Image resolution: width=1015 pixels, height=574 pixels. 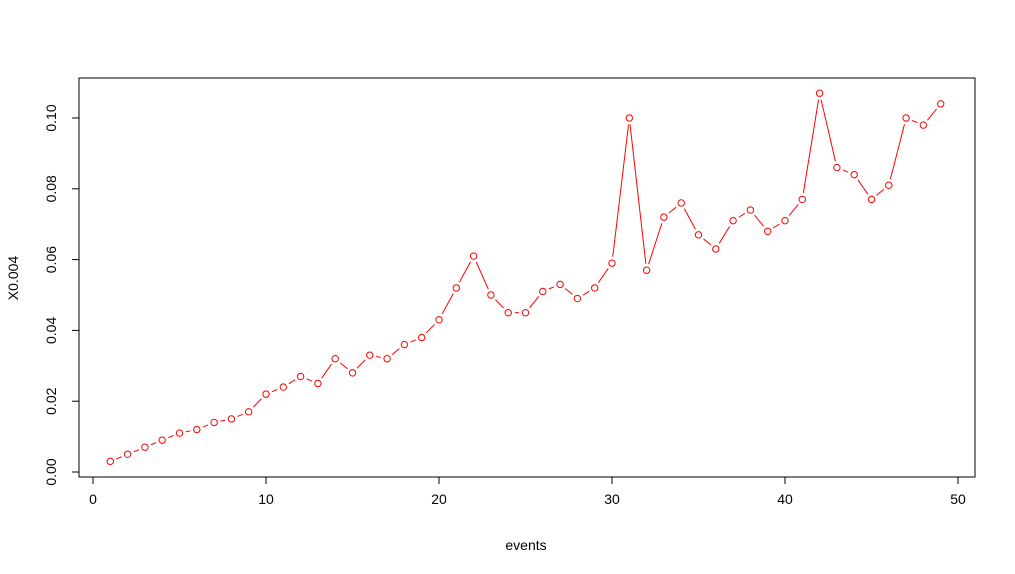 What do you see at coordinates (785, 499) in the screenshot?
I see `x-tick-label: 40` at bounding box center [785, 499].